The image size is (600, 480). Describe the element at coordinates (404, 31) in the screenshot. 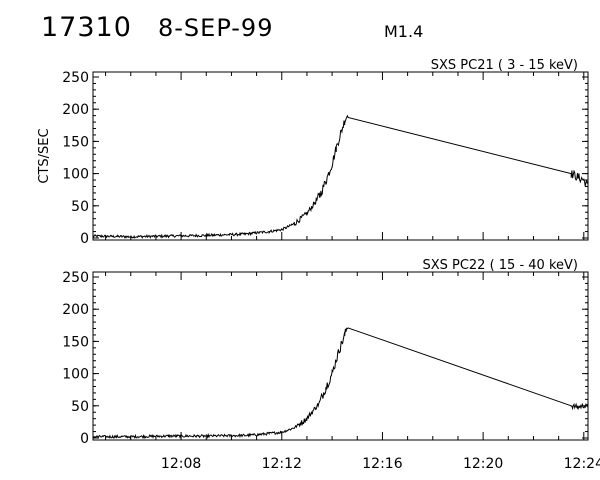

I see `flare-class: M1.4` at that location.